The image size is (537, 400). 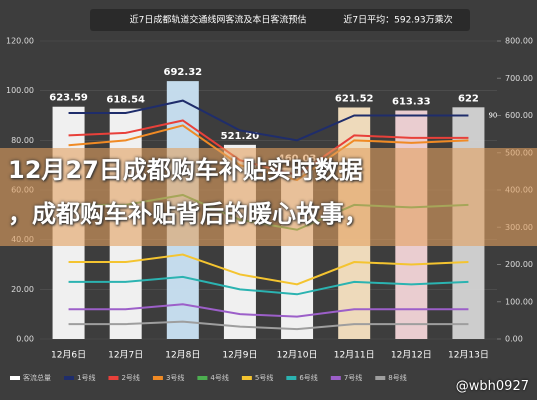 I want to click on bar-value-label: 621.52, so click(x=354, y=98).